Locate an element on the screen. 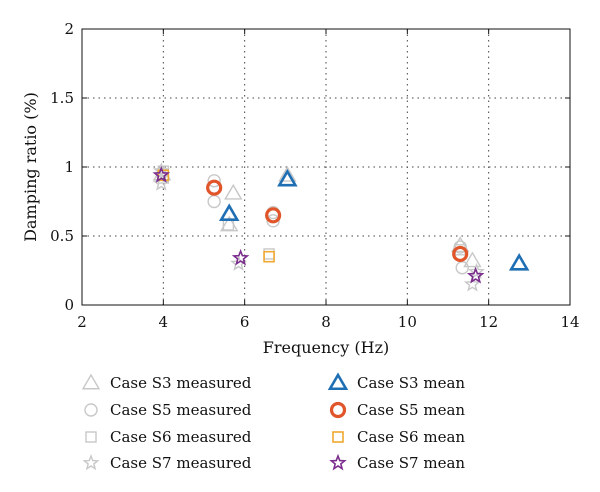 This screenshot has width=600, height=492. x-tick-label: 14 is located at coordinates (569, 322).